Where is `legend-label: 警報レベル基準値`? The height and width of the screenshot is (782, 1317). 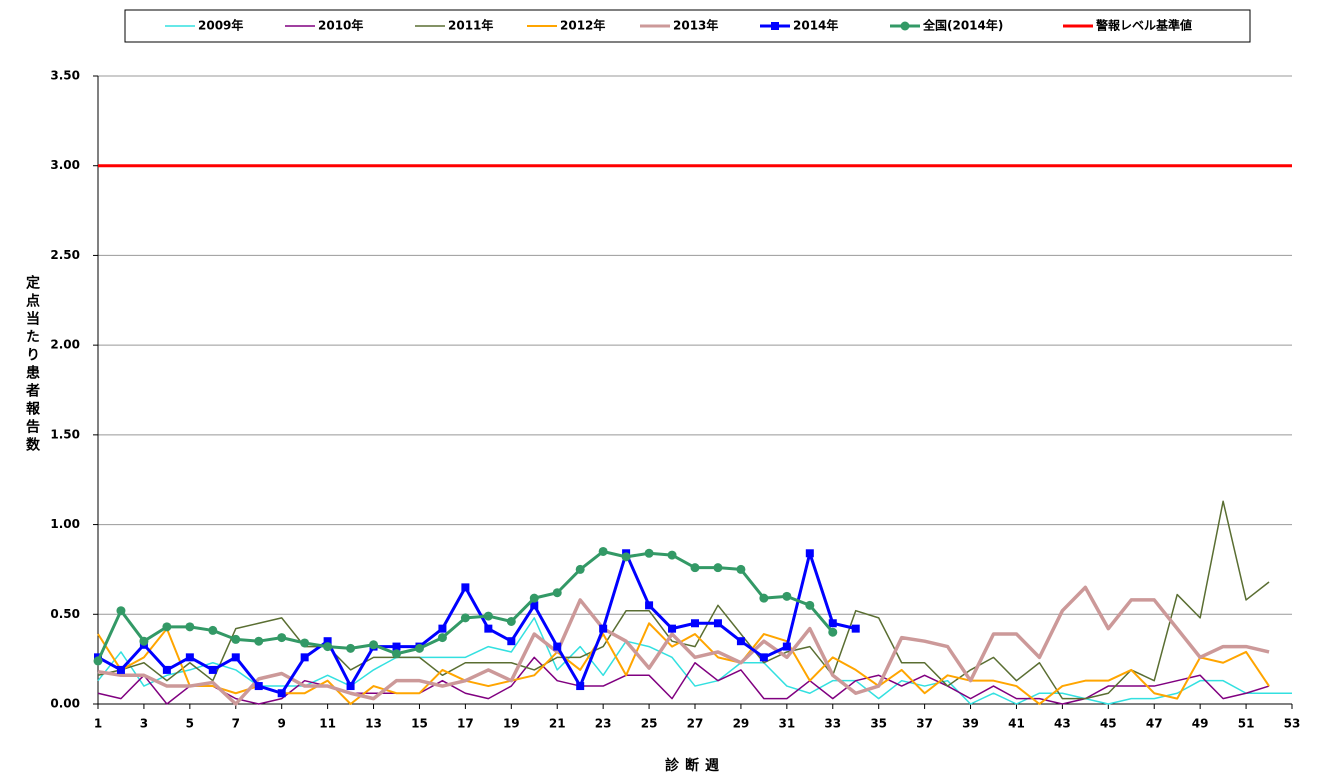
legend-label: 警報レベル基準値 is located at coordinates (1143, 25).